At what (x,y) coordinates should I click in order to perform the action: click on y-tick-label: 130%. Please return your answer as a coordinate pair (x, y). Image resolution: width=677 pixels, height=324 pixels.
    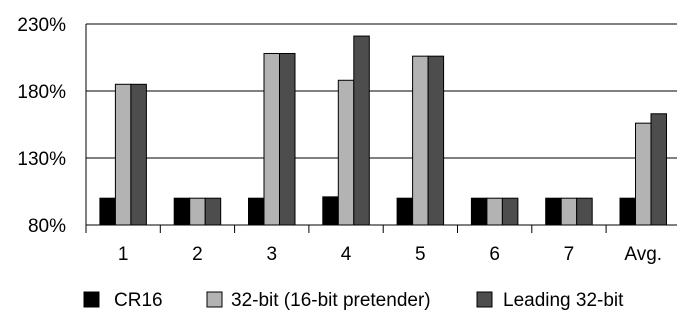
    Looking at the image, I should click on (41, 159).